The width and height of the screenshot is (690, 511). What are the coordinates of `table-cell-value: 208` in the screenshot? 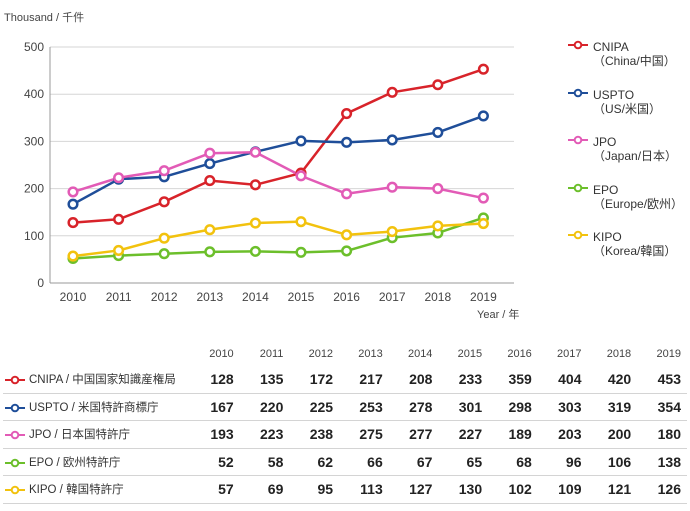 It's located at (414, 379).